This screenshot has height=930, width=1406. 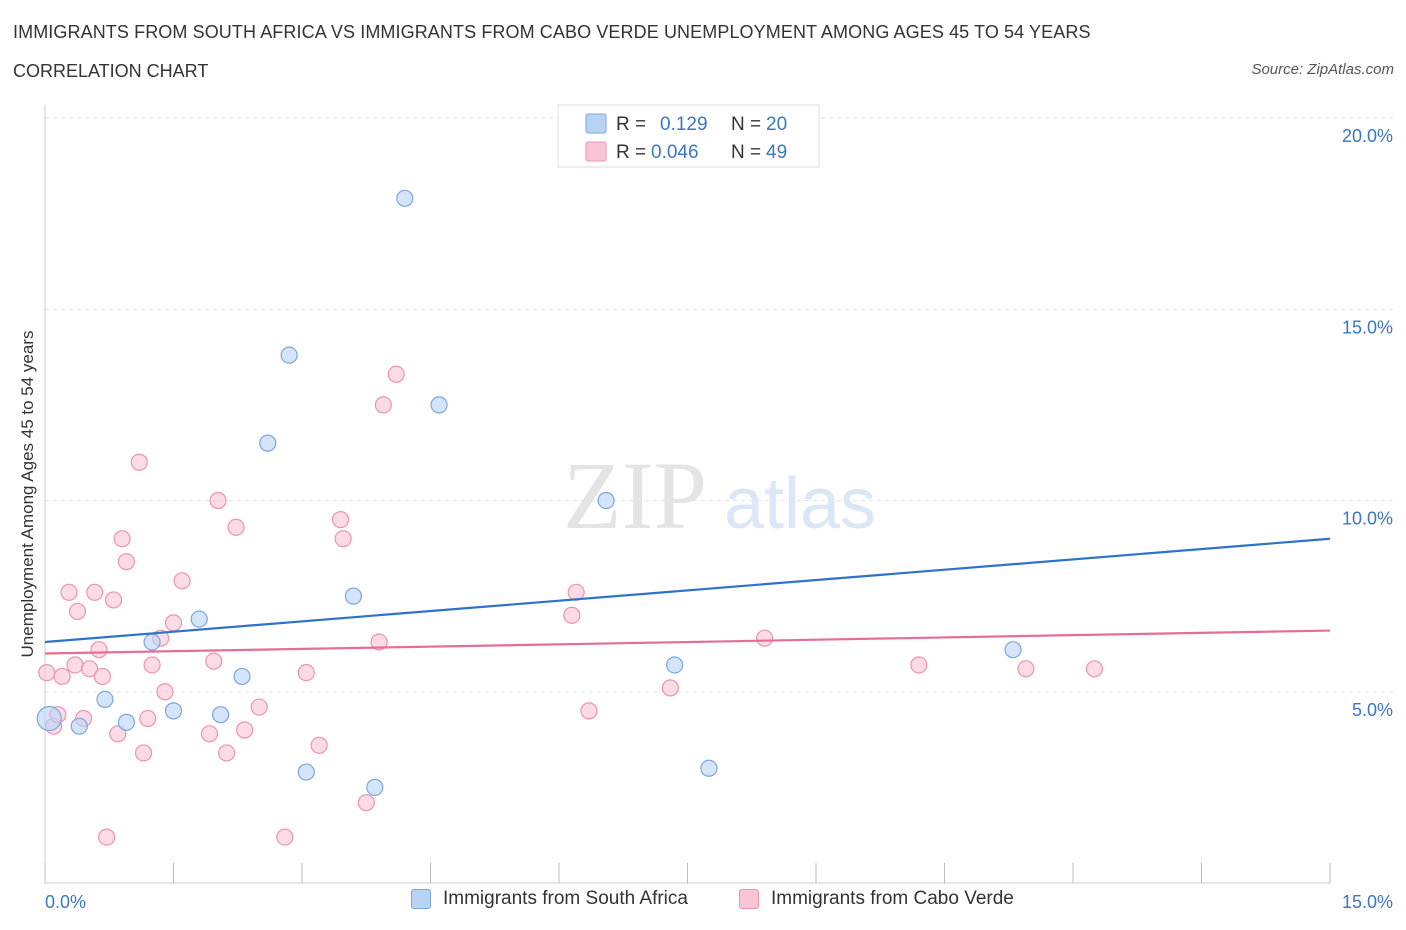 What do you see at coordinates (687, 642) in the screenshot?
I see `cabo-verde-trend-line` at bounding box center [687, 642].